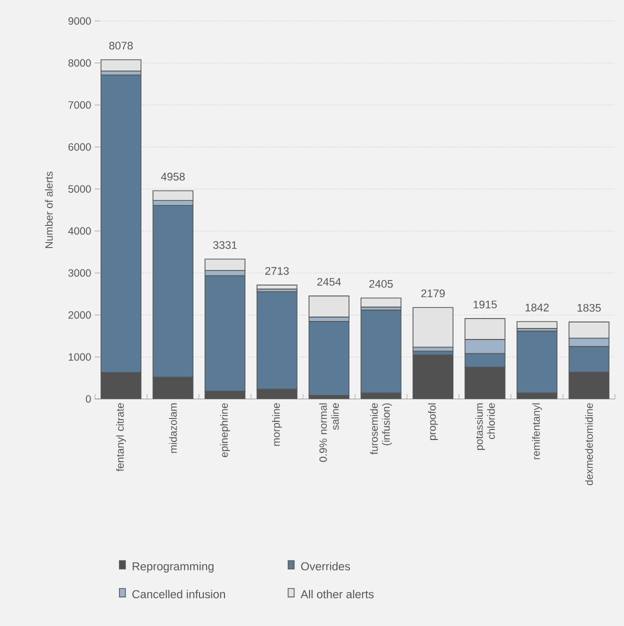  I want to click on legend-label: Cancelled infusion, so click(178, 594).